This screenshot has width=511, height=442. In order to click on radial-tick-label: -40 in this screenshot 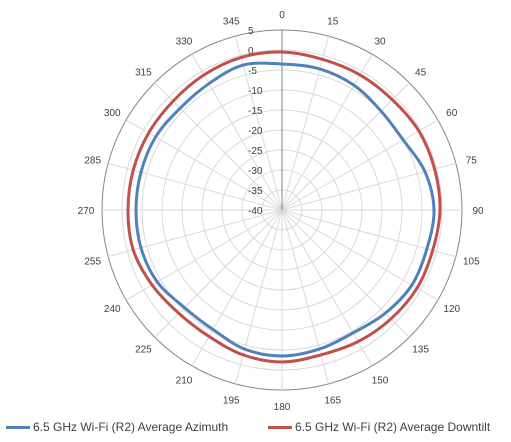, I will do `click(255, 211)`.